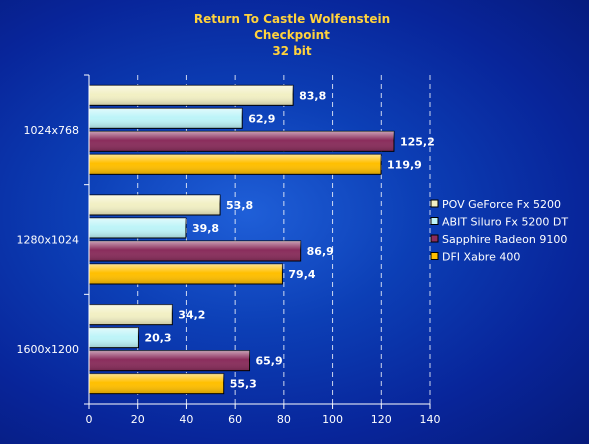 The height and width of the screenshot is (444, 589). I want to click on chart-title-line-2: Checkpoint, so click(292, 35).